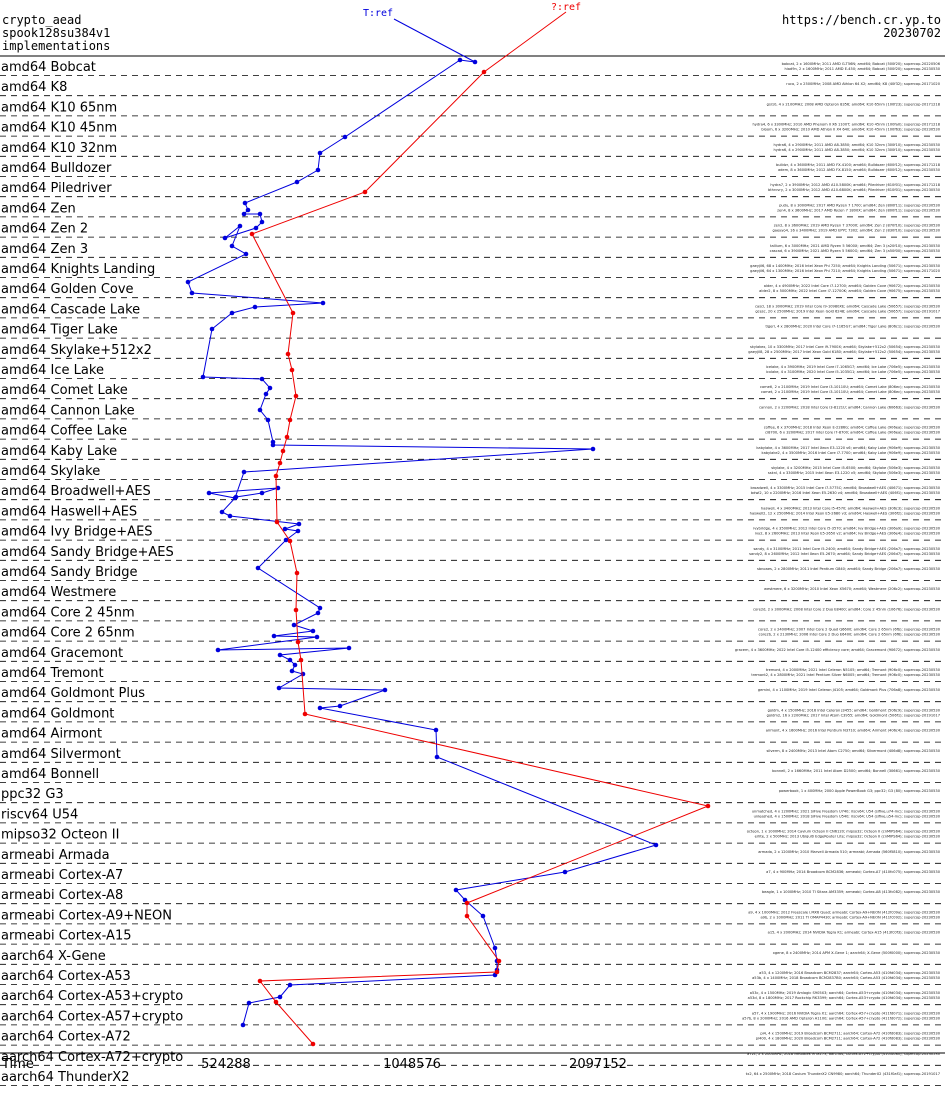 This screenshot has height=1103, width=945. I want to click on row-label: amd64 Ice Lake, so click(52, 370).